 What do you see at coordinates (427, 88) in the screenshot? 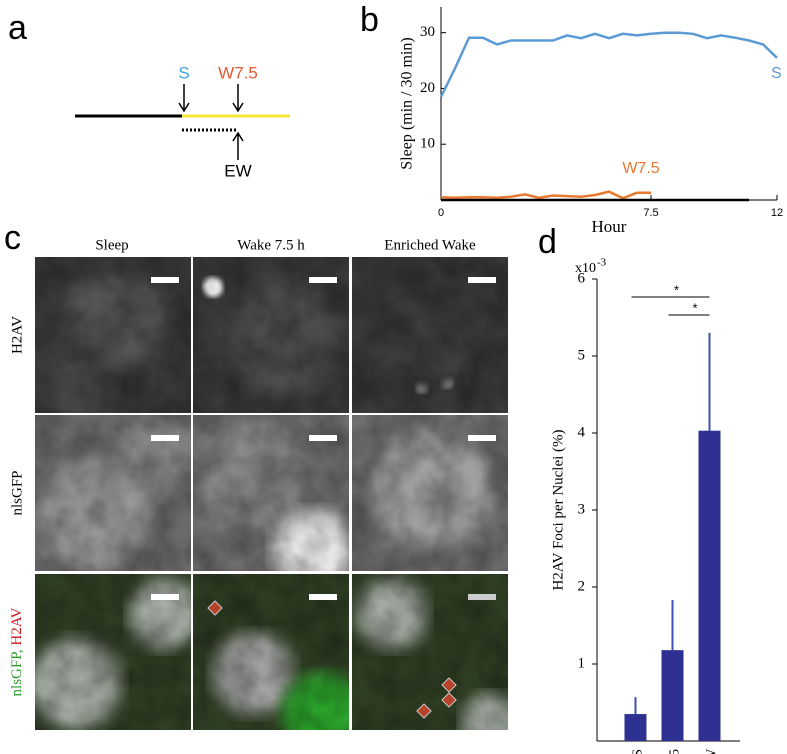
I see `y-tick-label: 20` at bounding box center [427, 88].